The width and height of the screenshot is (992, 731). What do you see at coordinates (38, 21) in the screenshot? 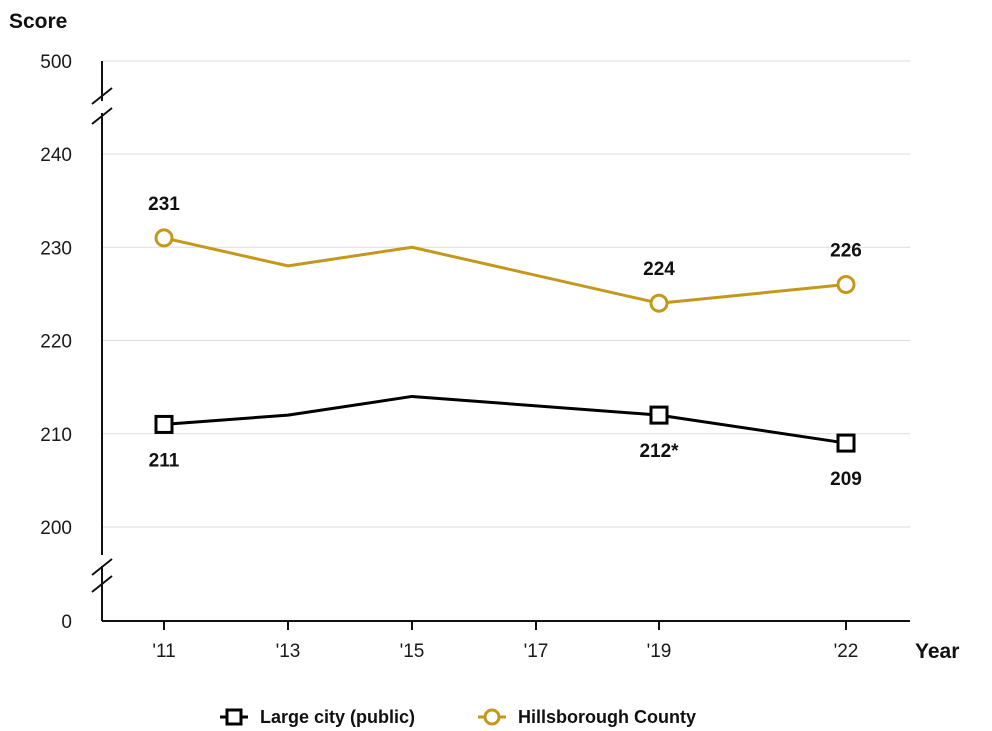
I see `y-axis-title: Score` at bounding box center [38, 21].